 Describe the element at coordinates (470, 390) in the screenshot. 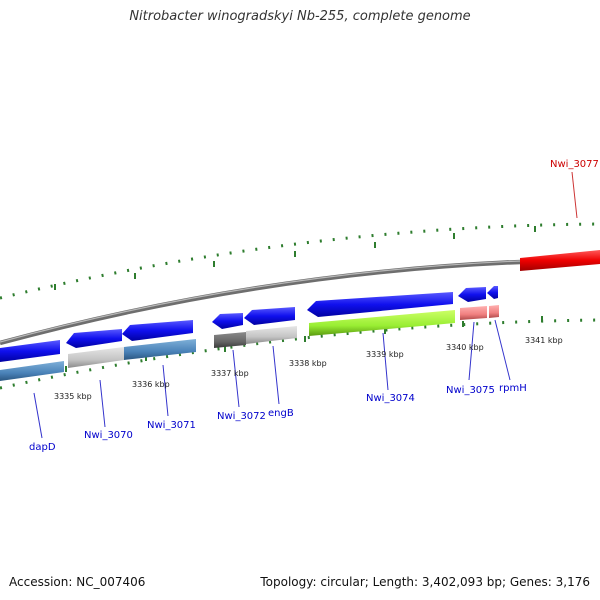

I see `gene-label-Nwi_3075: Nwi_3075` at that location.